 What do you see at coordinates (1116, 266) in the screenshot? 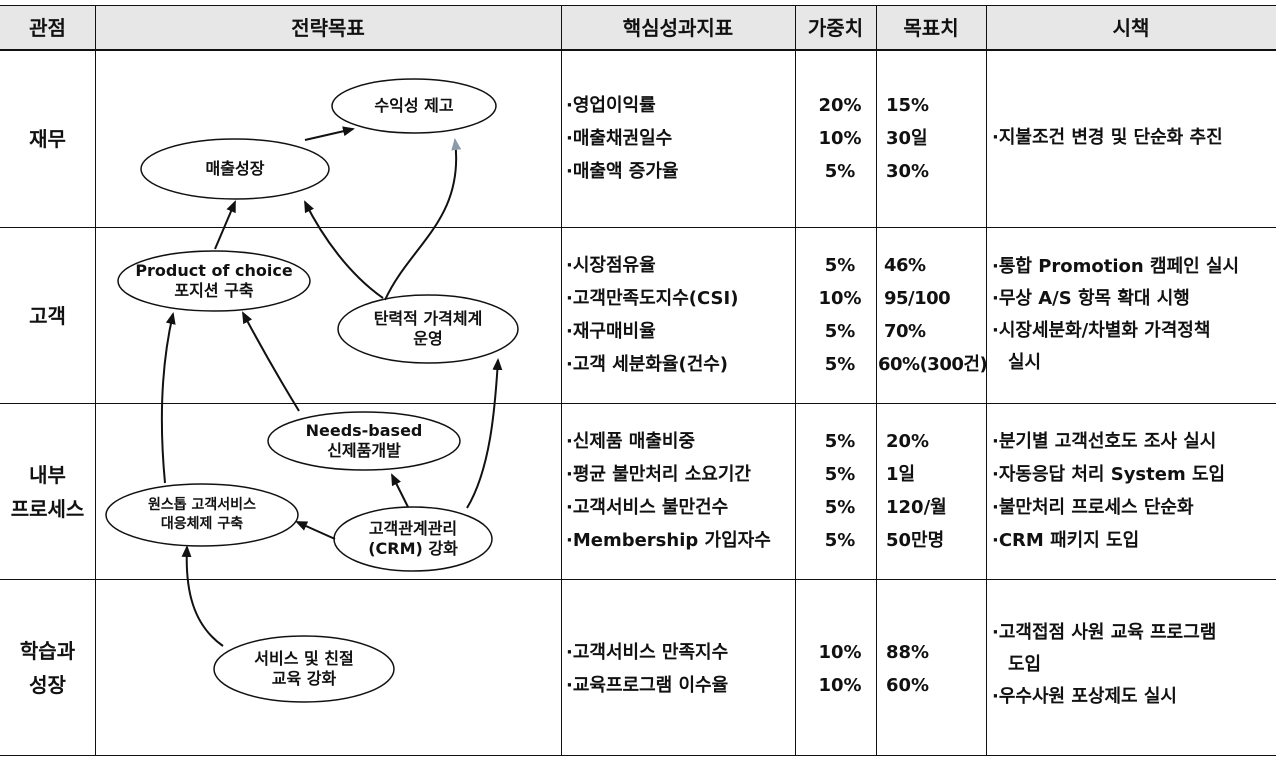
I see `customer-initiative-item: ·통합 Promotion 캠페인 실시` at bounding box center [1116, 266].